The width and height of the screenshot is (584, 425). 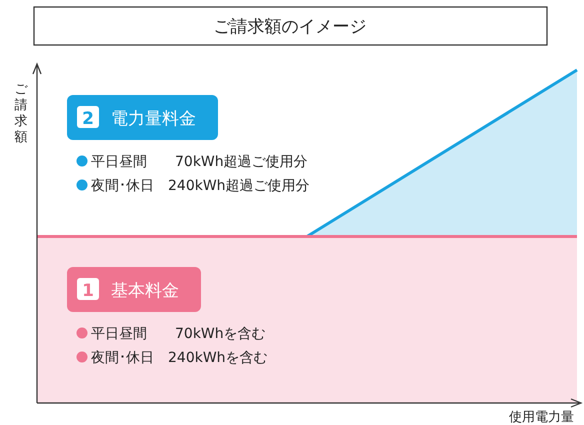 I want to click on annotation: 夜間･休日 240kWhを含む, so click(x=179, y=358).